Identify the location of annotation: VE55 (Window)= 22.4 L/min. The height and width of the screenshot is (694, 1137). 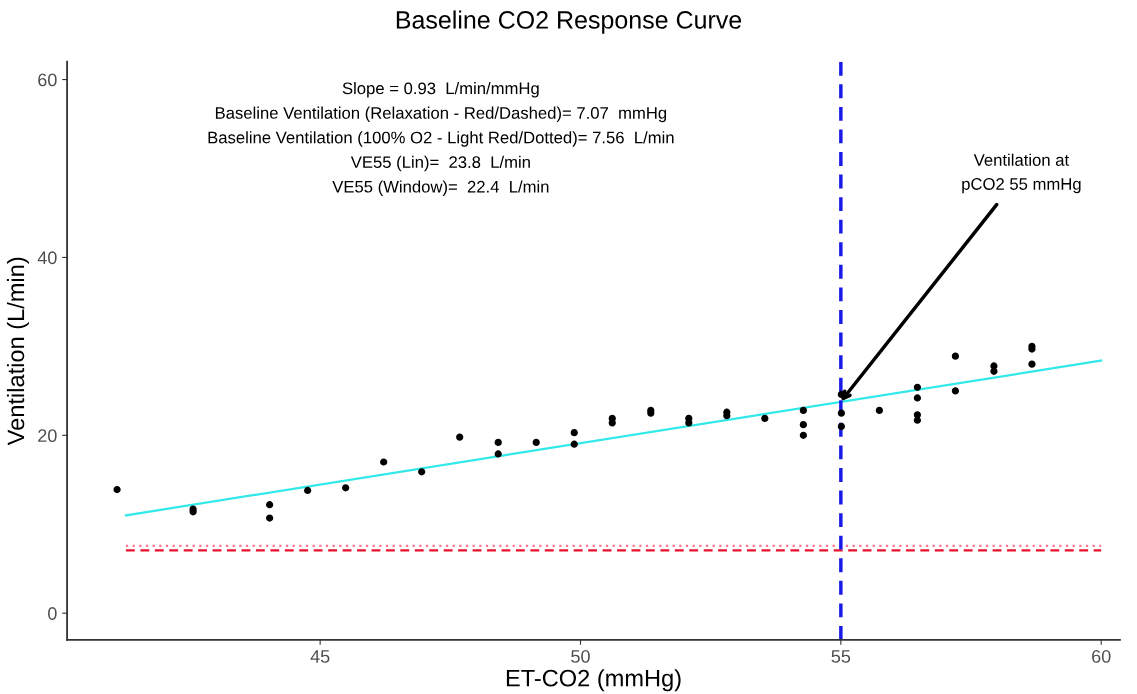
(440, 188).